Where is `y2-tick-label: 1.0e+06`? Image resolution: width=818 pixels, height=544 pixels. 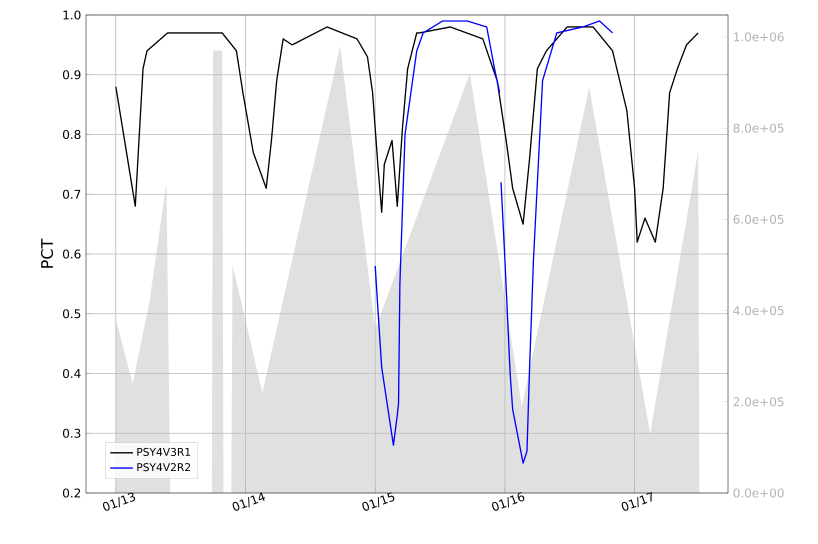
y2-tick-label: 1.0e+06 is located at coordinates (759, 37).